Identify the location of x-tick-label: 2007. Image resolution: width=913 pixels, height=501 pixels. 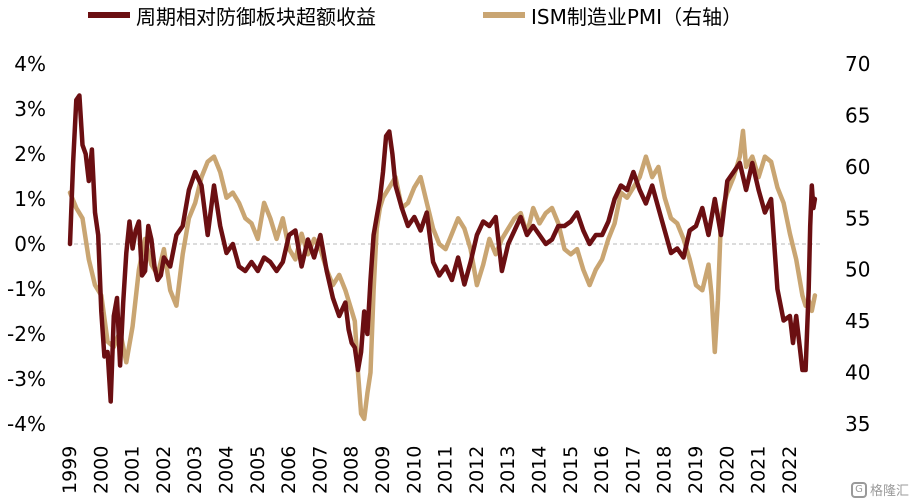
(320, 470).